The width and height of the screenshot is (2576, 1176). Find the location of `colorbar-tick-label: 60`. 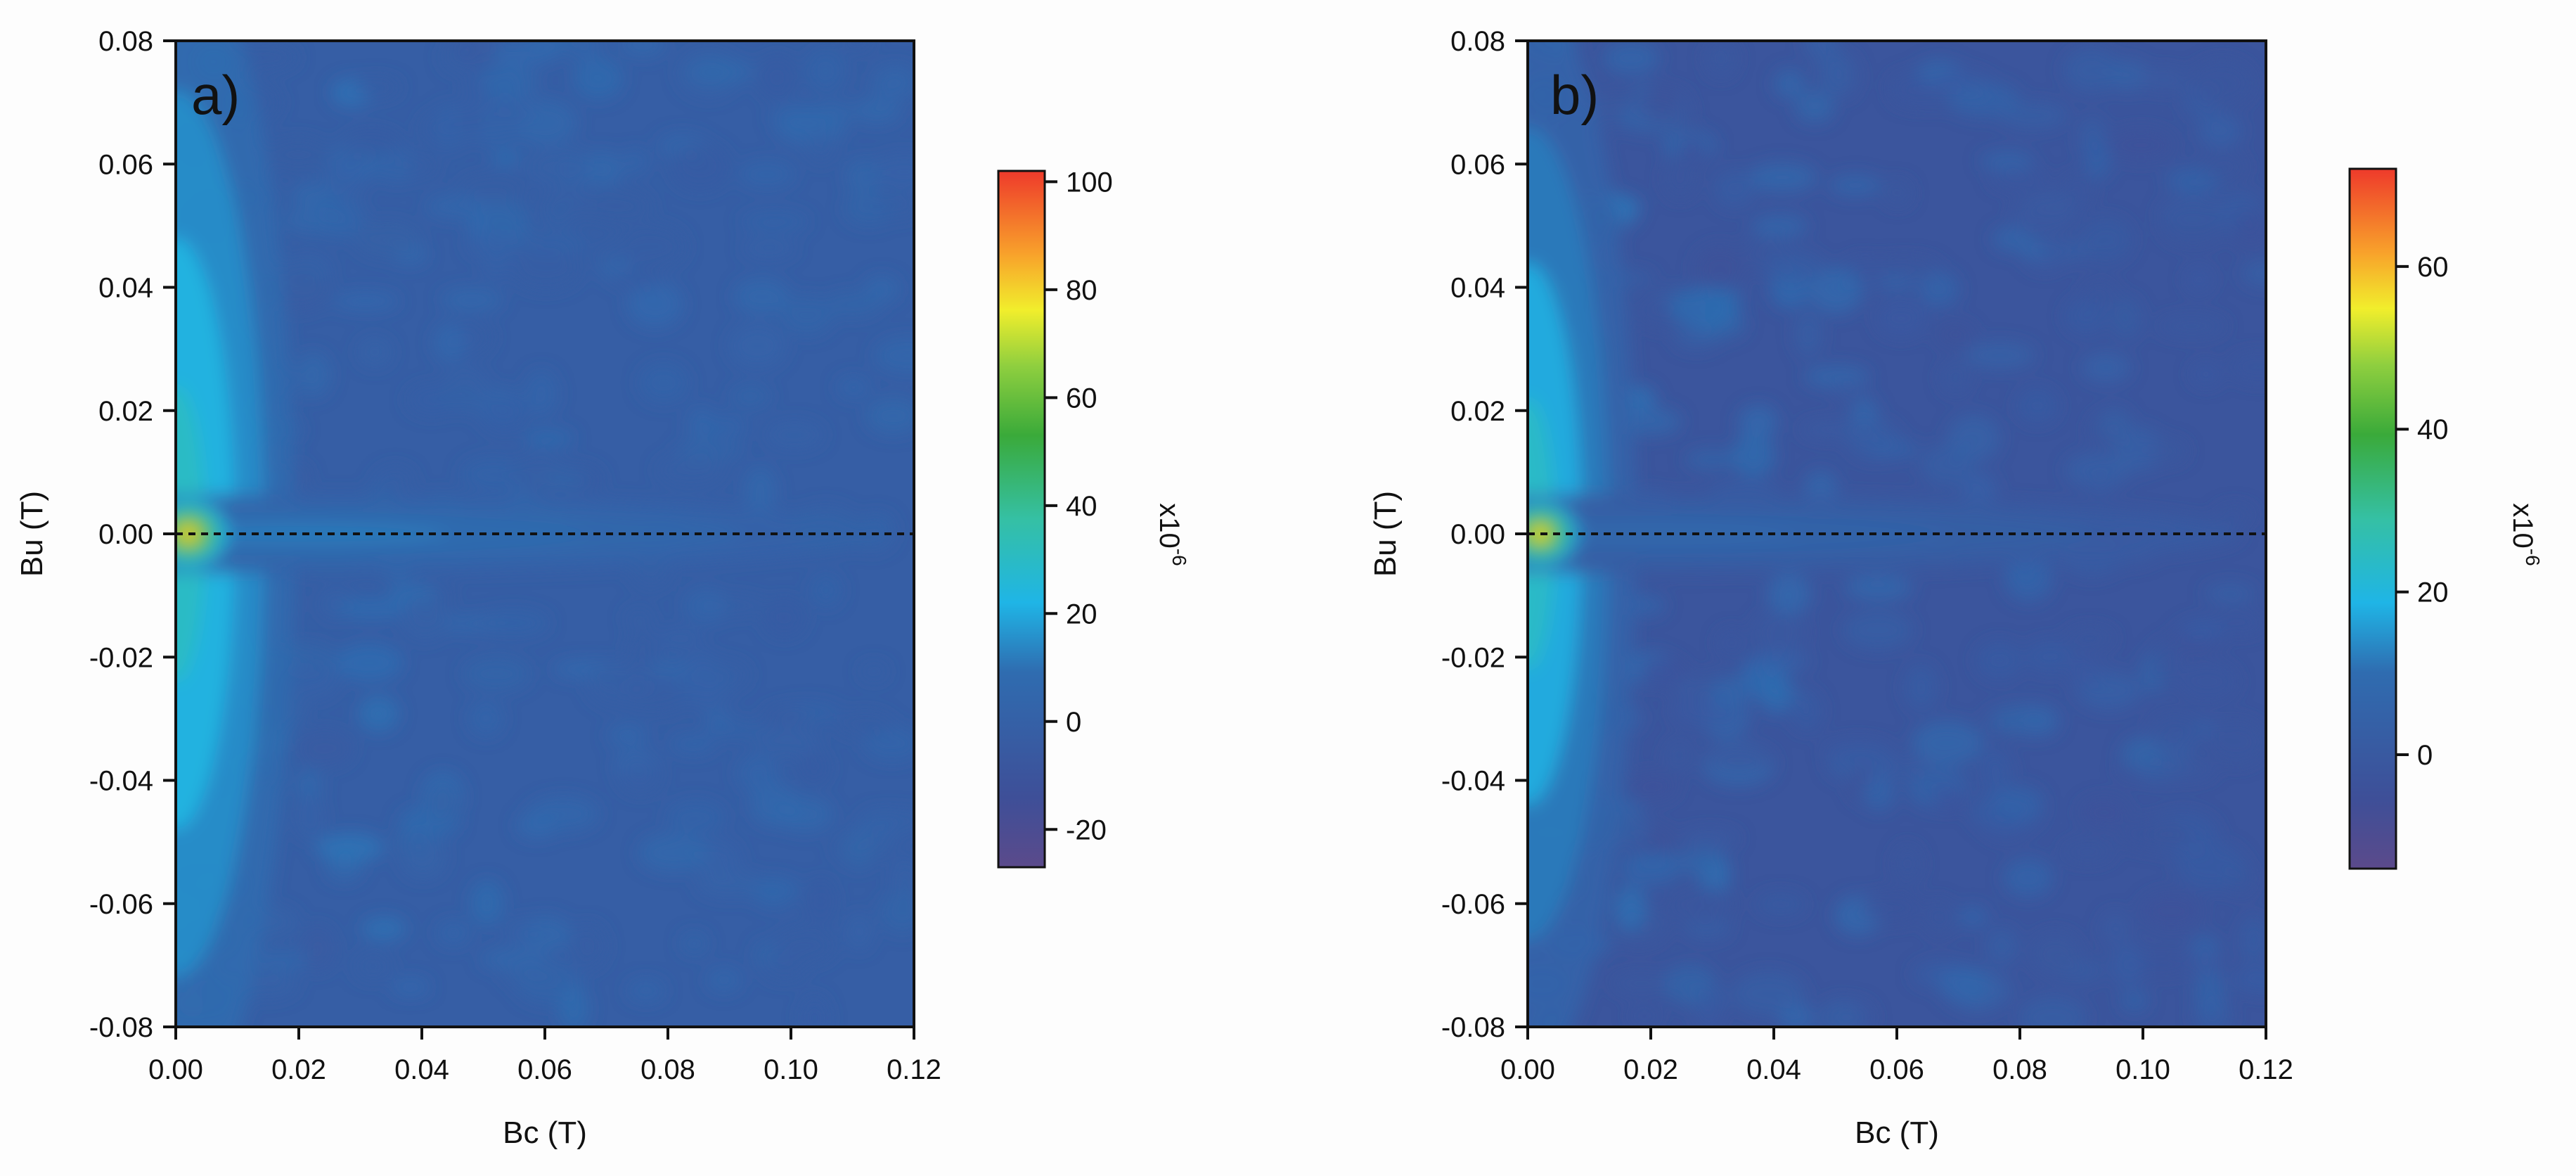

colorbar-tick-label: 60 is located at coordinates (2433, 267).